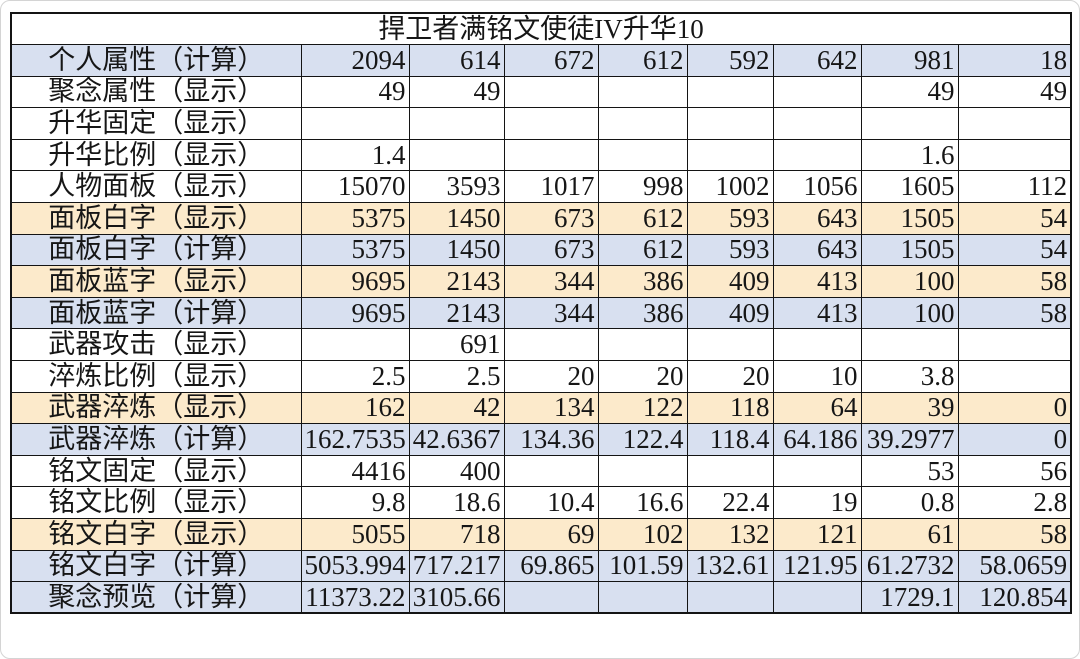 Image resolution: width=1080 pixels, height=659 pixels. What do you see at coordinates (909, 155) in the screenshot?
I see `value-cell: 1.6` at bounding box center [909, 155].